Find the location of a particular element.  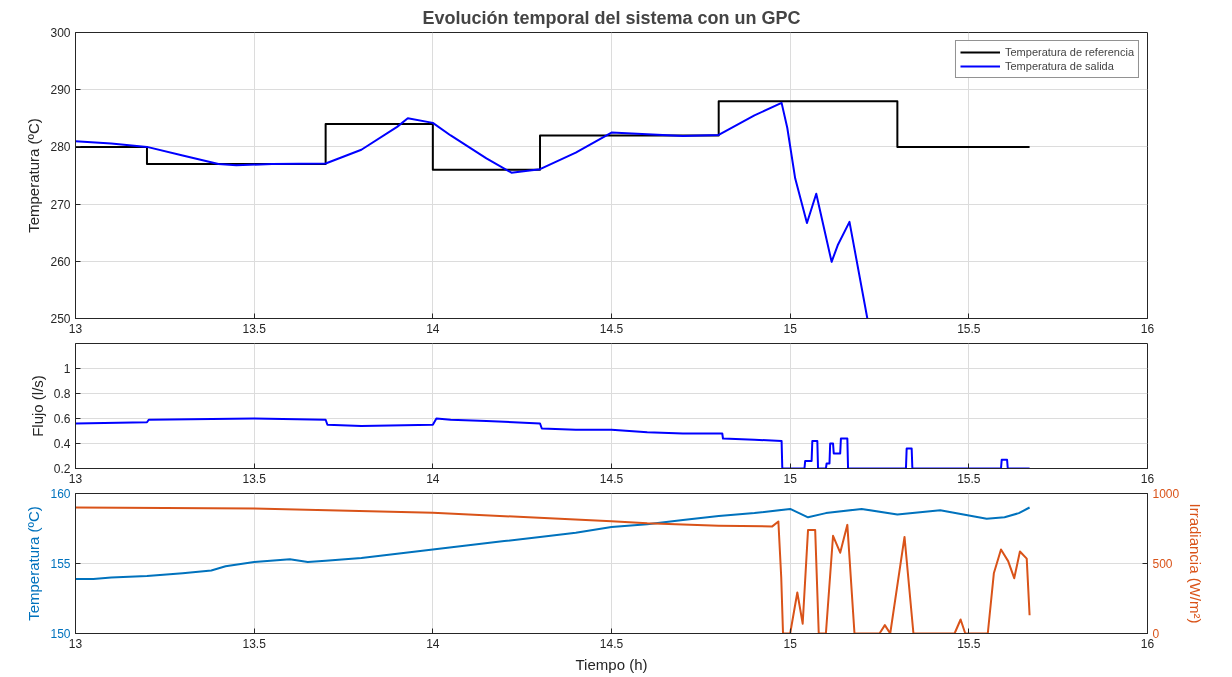

y-tick-label: 0.2 is located at coordinates (62, 469).